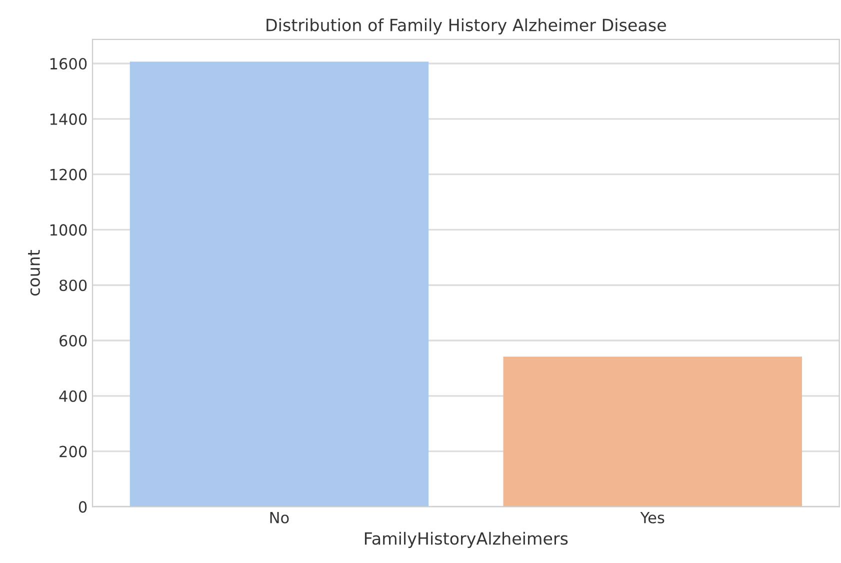  I want to click on y-tick-label: 200, so click(73, 452).